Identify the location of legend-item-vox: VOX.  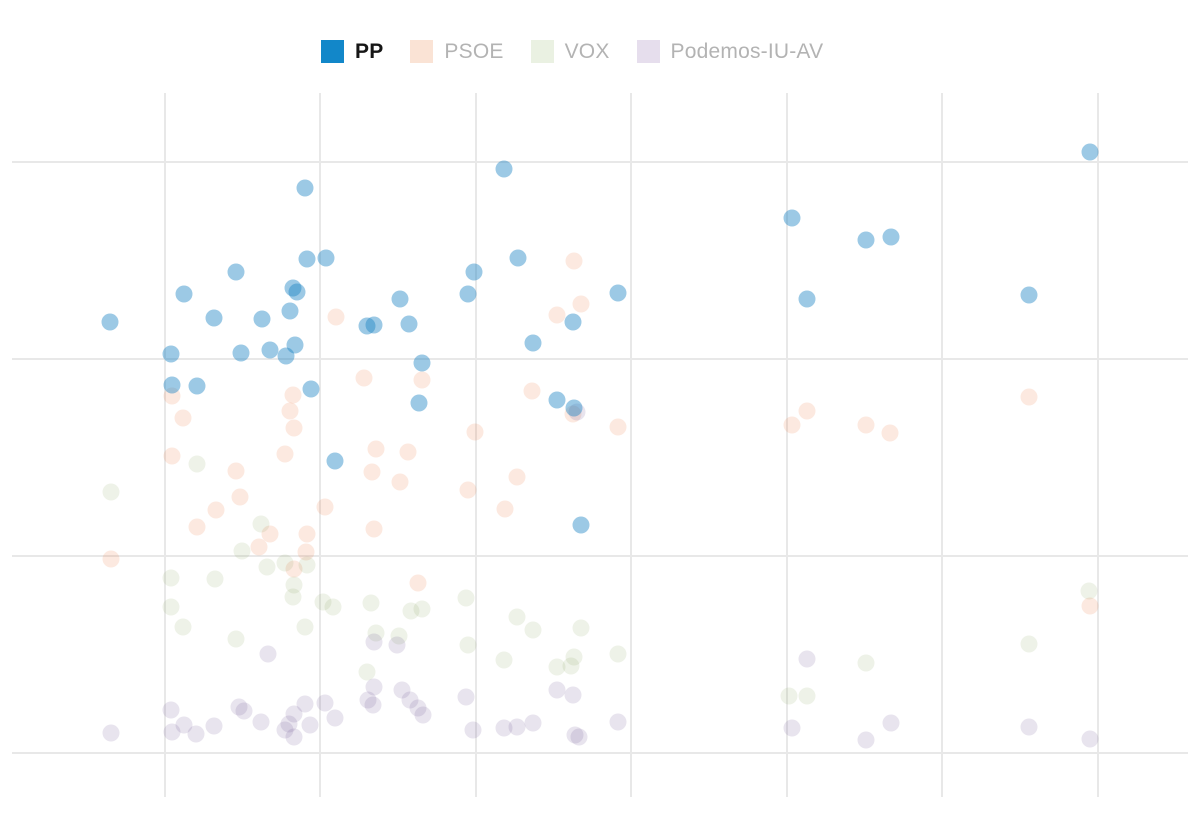
(570, 51).